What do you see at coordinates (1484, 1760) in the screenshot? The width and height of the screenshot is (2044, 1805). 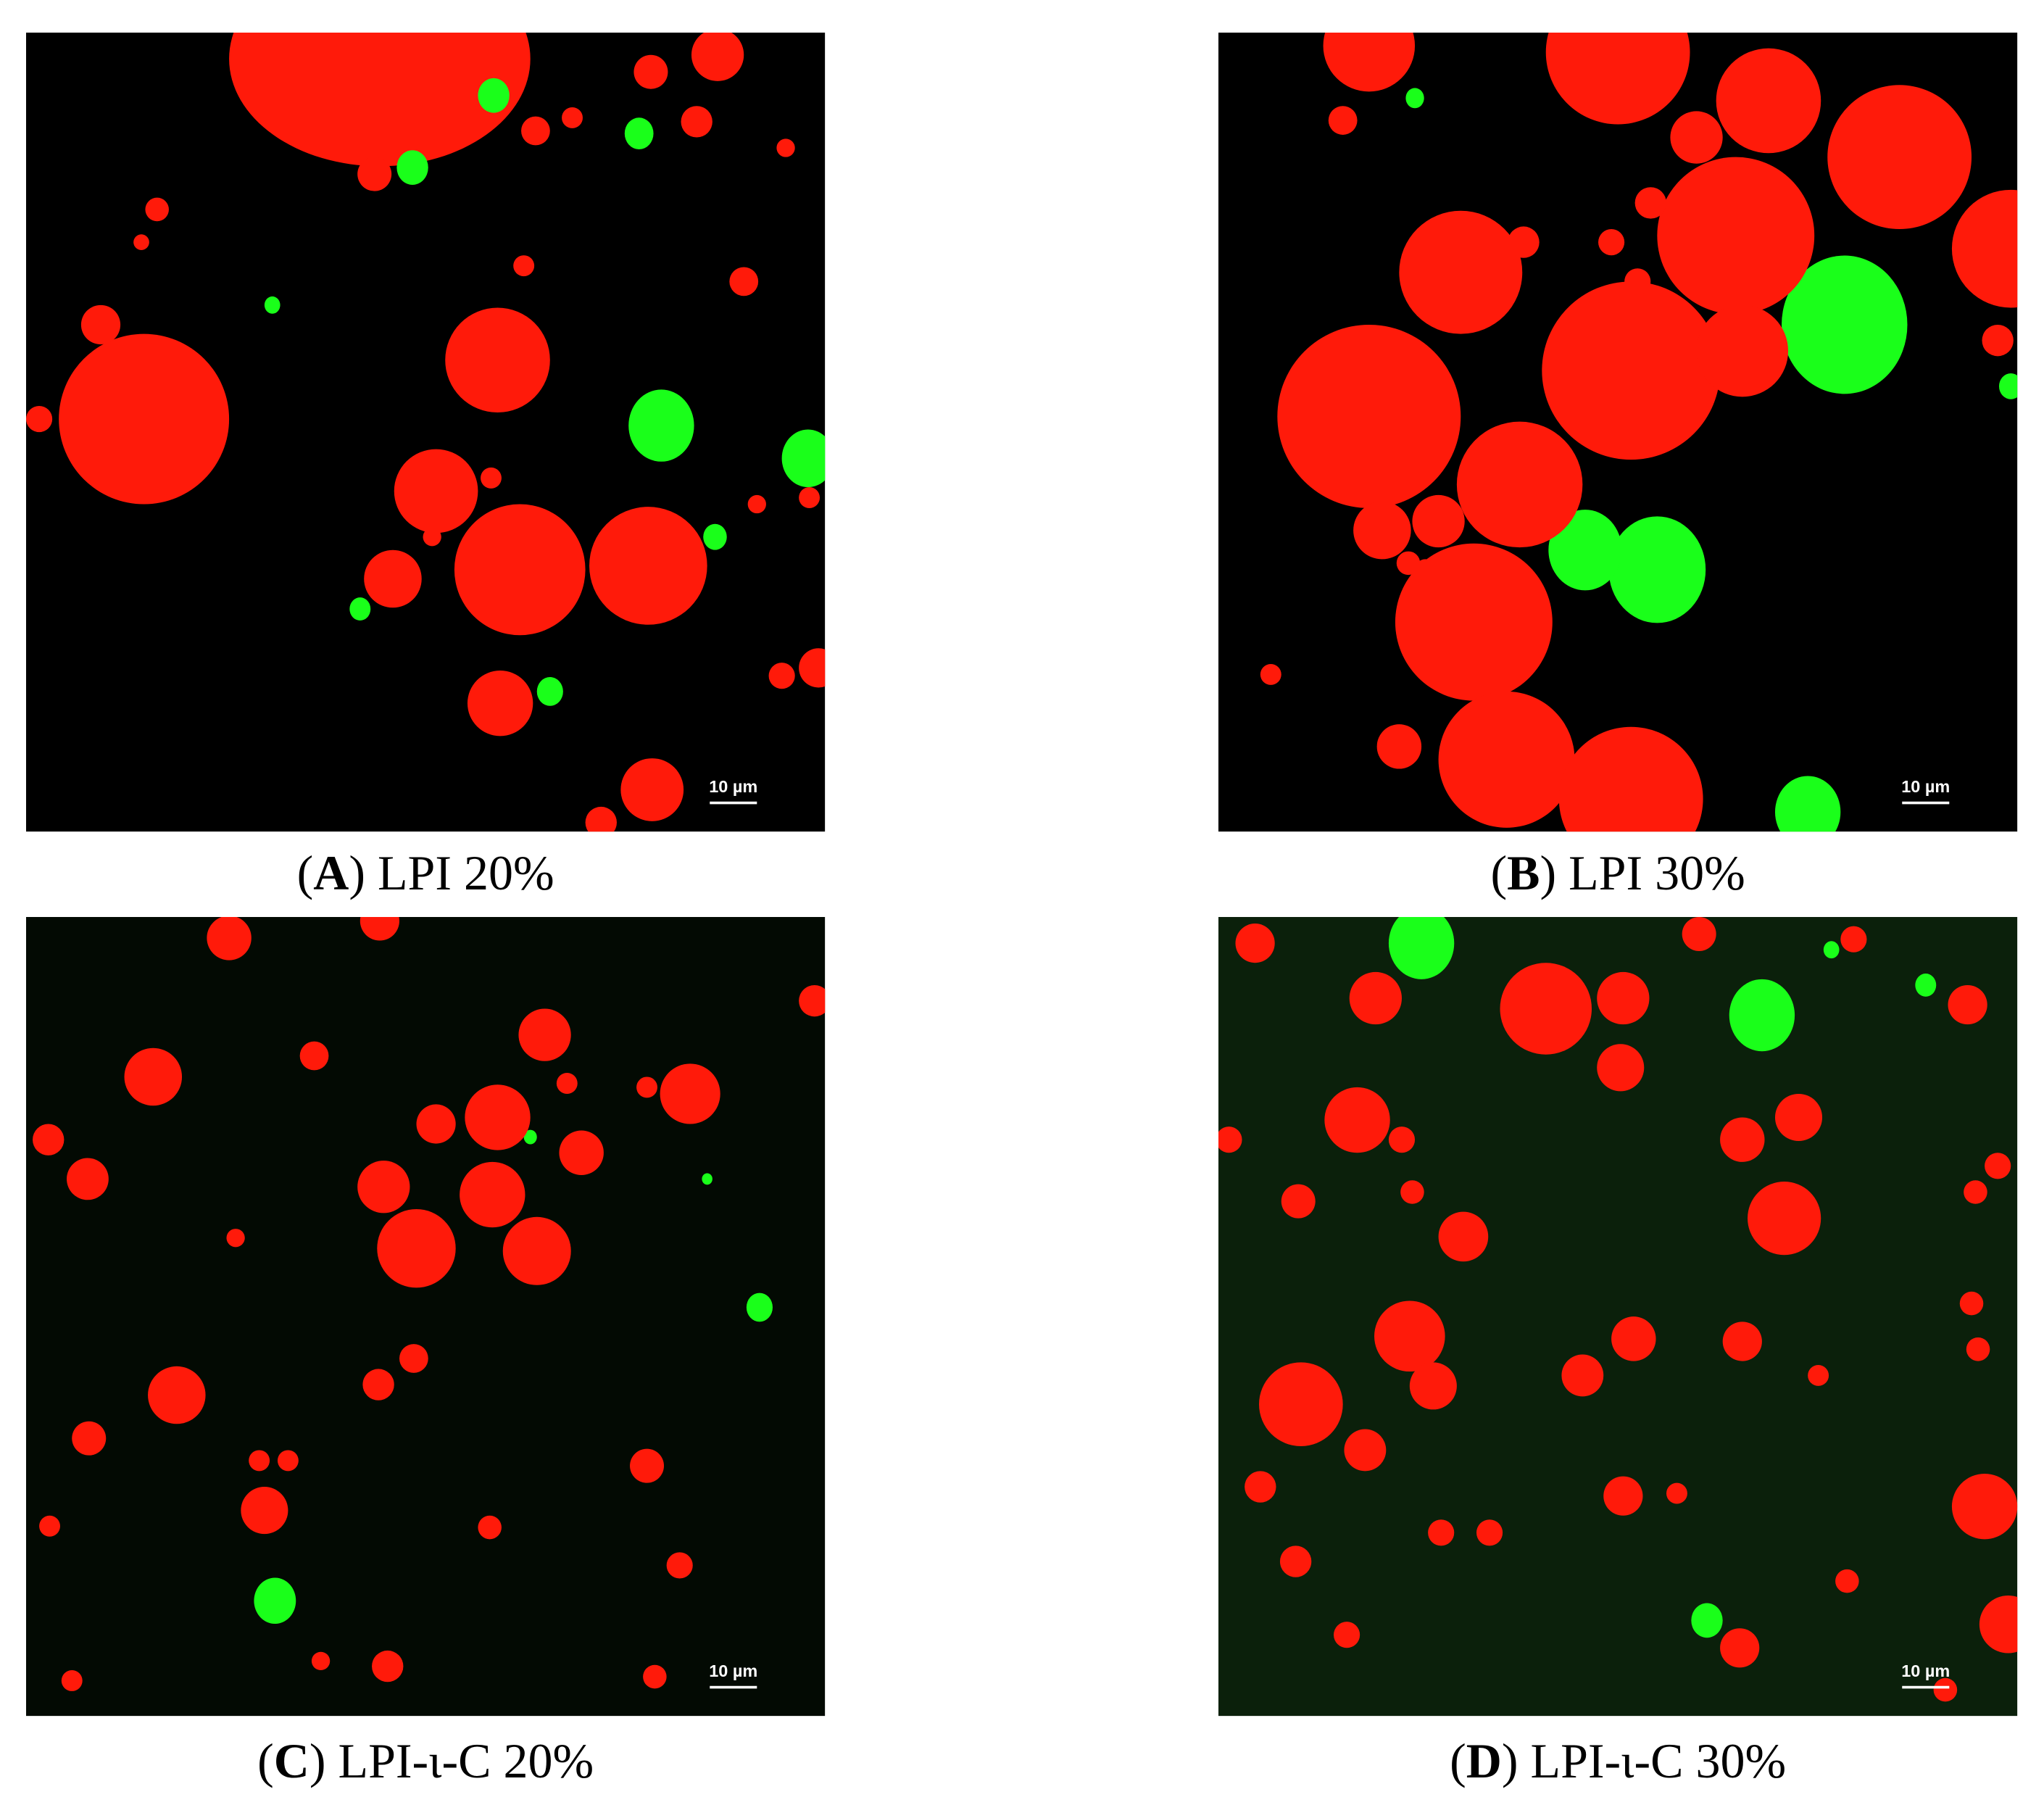 I see `panel-letter: D` at bounding box center [1484, 1760].